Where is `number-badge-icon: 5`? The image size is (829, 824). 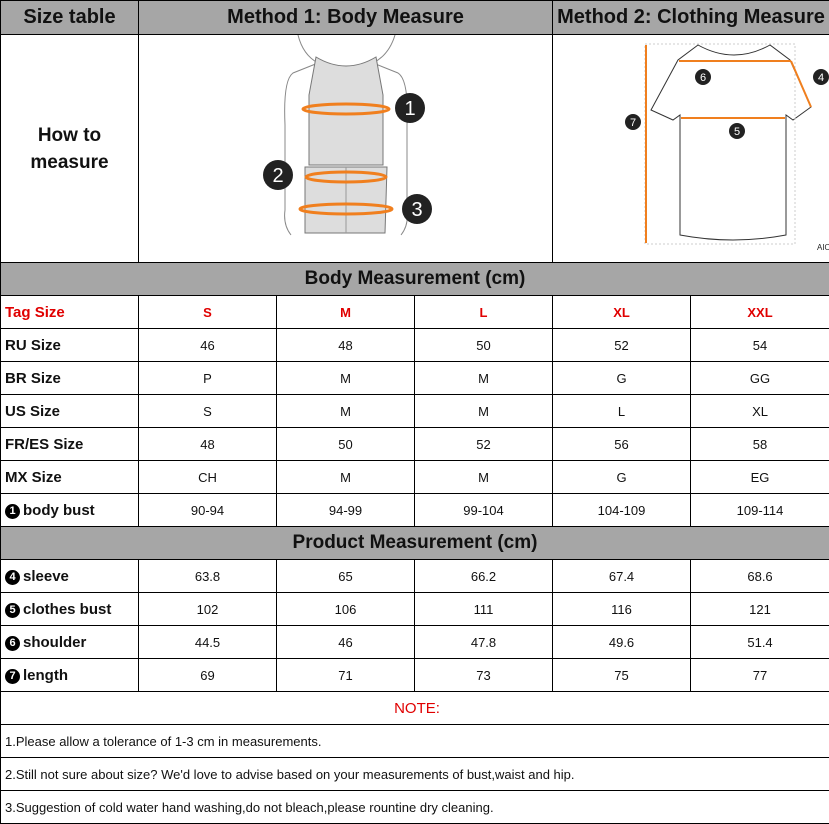
number-badge-icon: 5 is located at coordinates (12, 610).